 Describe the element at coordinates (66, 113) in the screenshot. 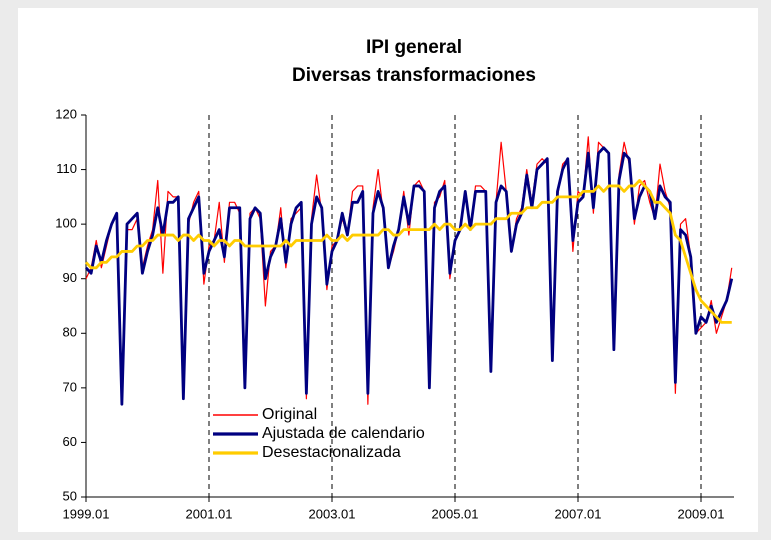

I see `y-tick-label: 120` at that location.